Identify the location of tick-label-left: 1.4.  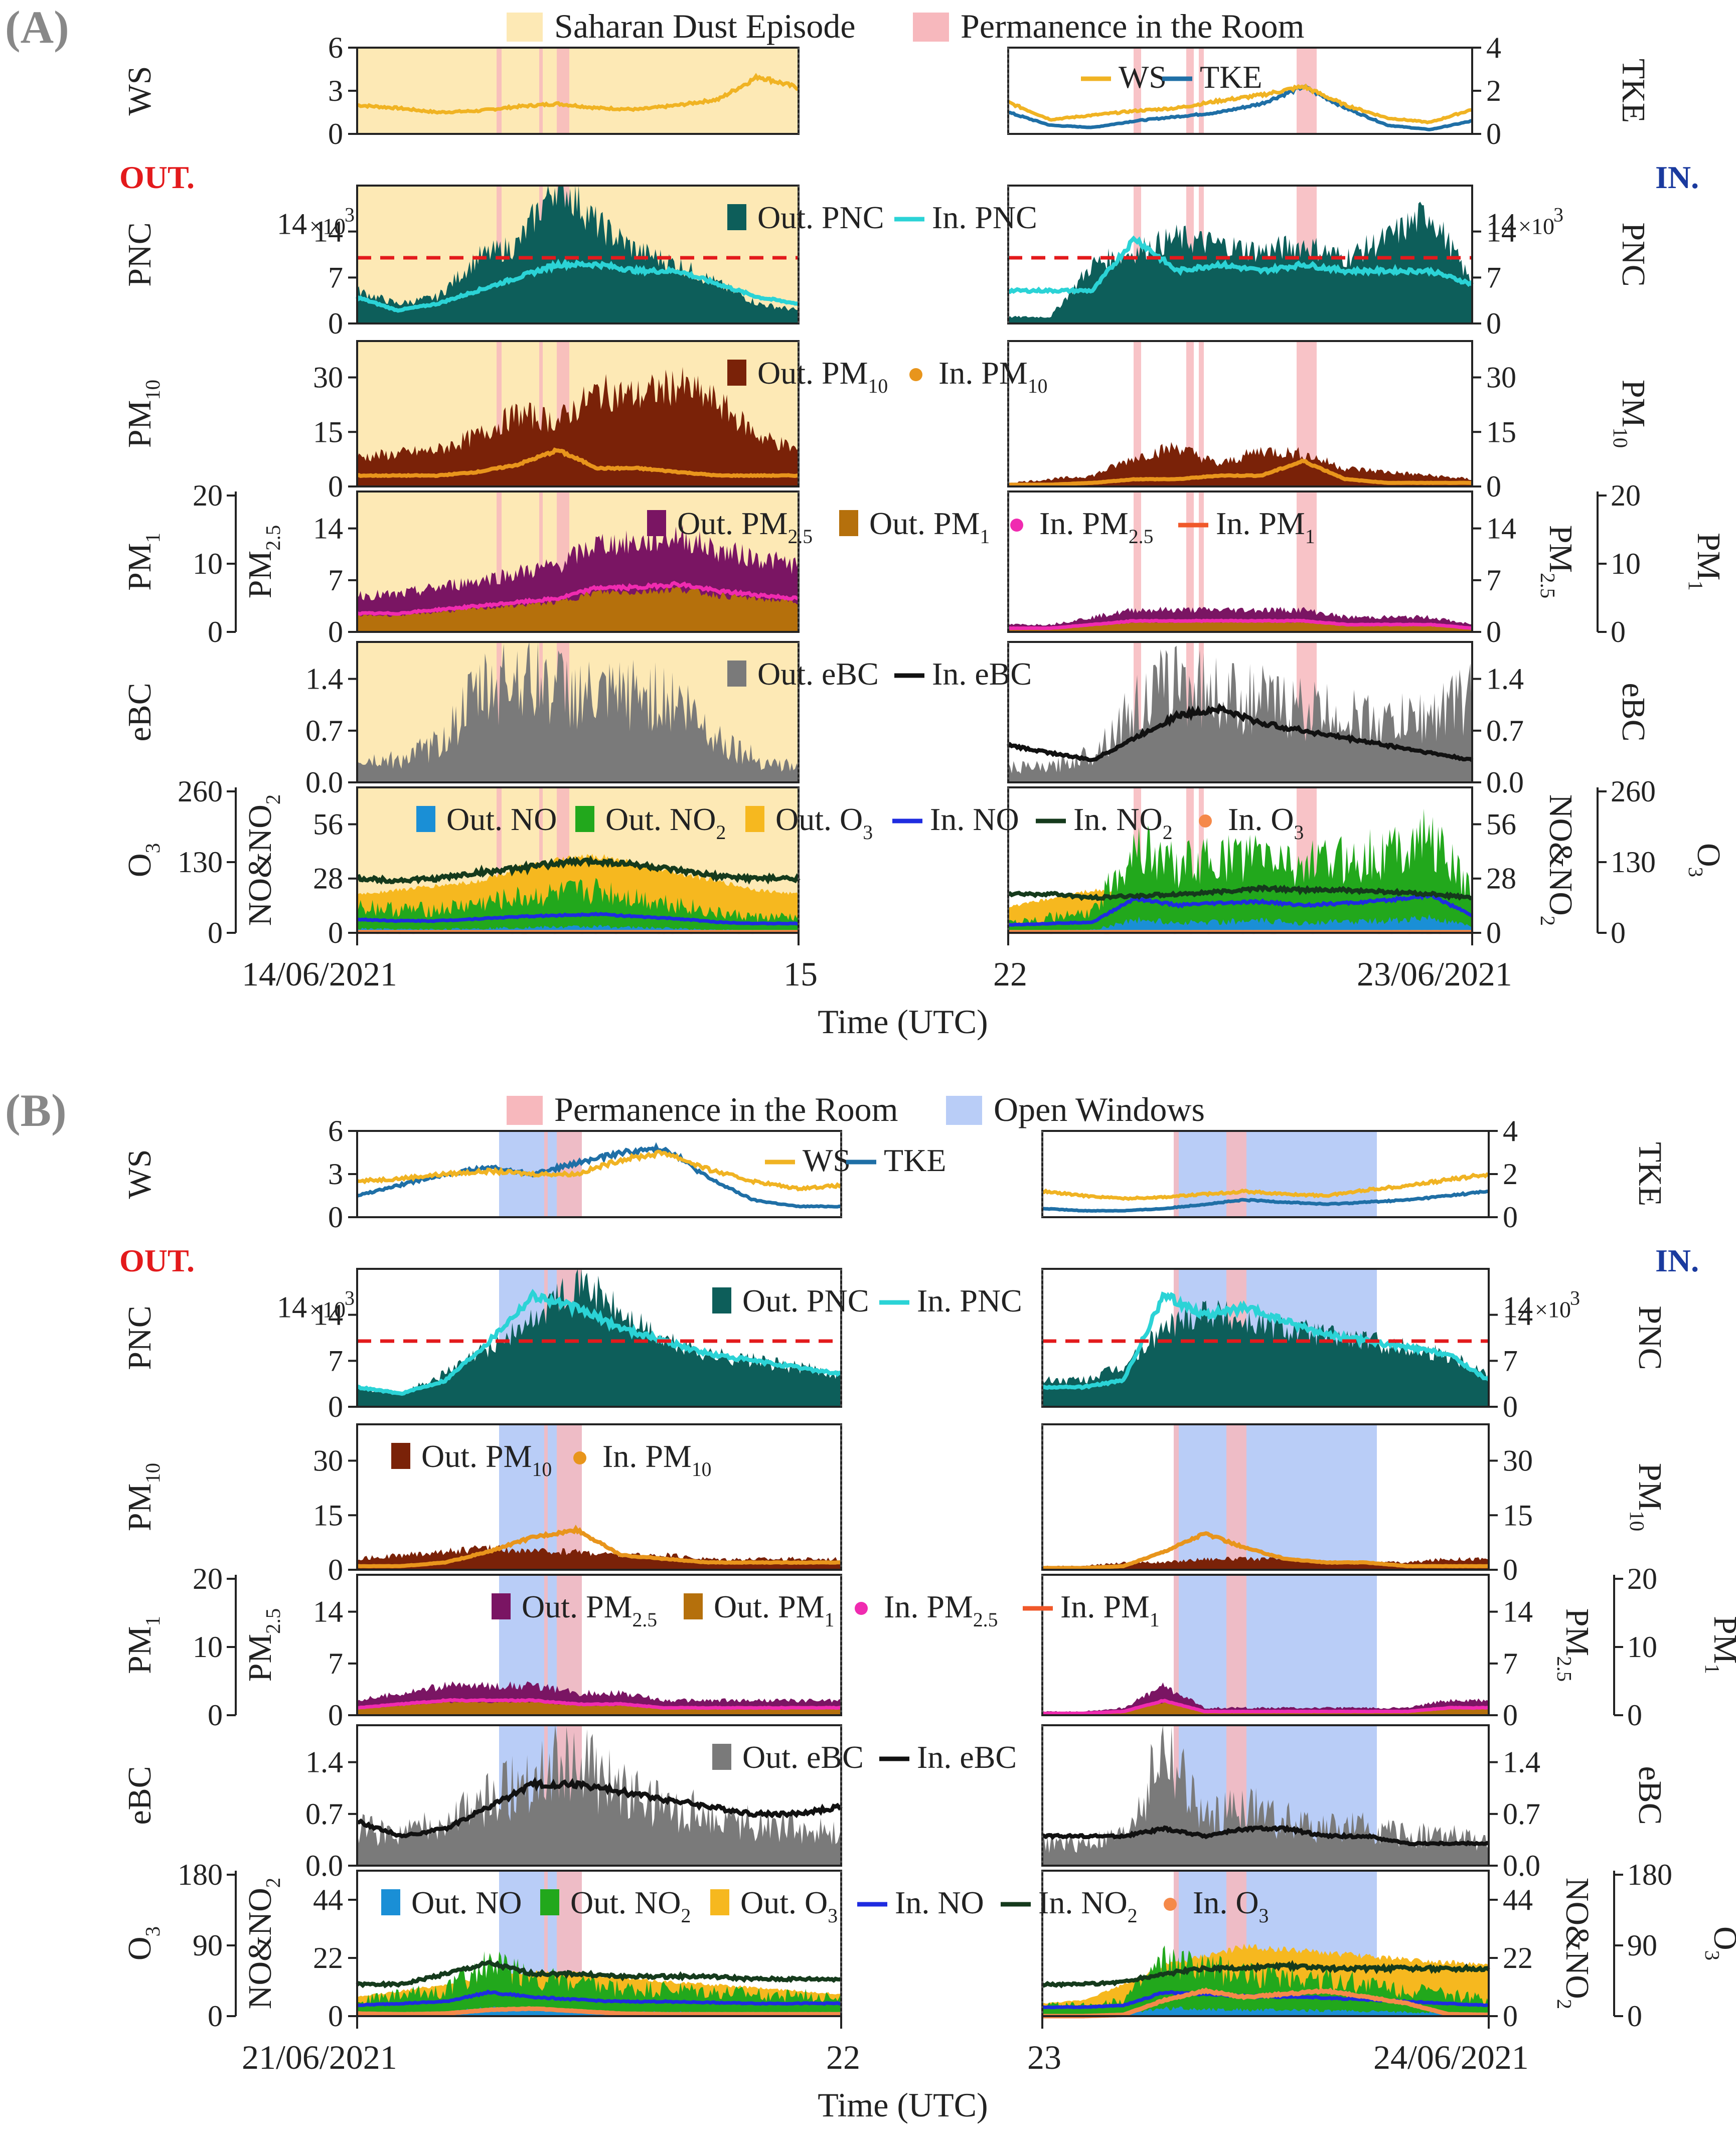
(324, 680).